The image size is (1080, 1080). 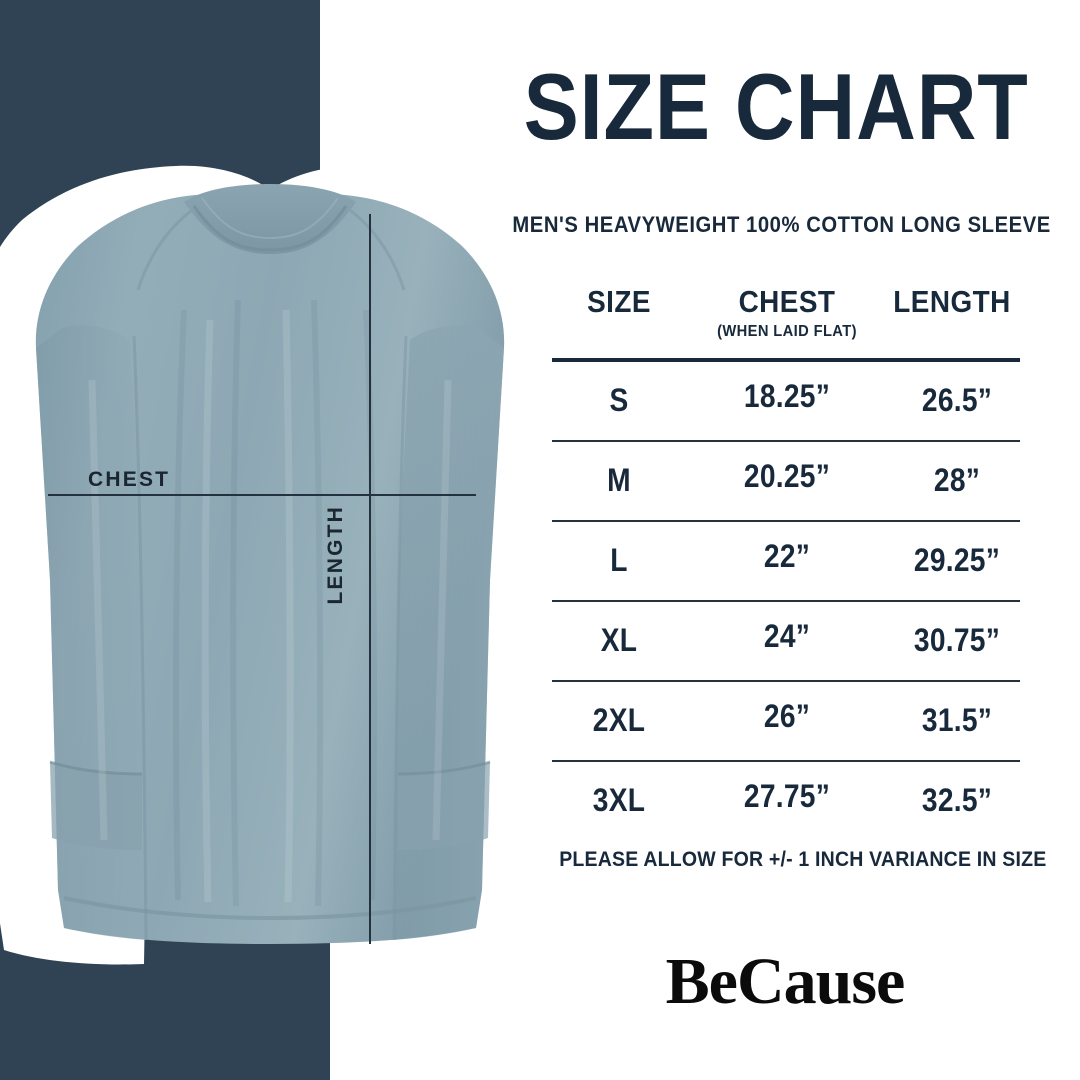 I want to click on chest-measurement-label: CHEST, so click(x=129, y=479).